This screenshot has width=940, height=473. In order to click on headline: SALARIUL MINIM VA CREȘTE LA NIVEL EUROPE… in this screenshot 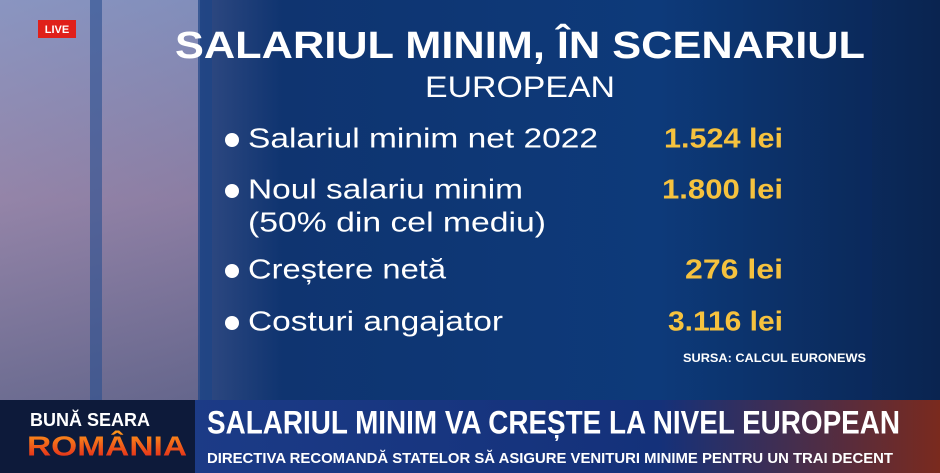, I will do `click(553, 422)`.